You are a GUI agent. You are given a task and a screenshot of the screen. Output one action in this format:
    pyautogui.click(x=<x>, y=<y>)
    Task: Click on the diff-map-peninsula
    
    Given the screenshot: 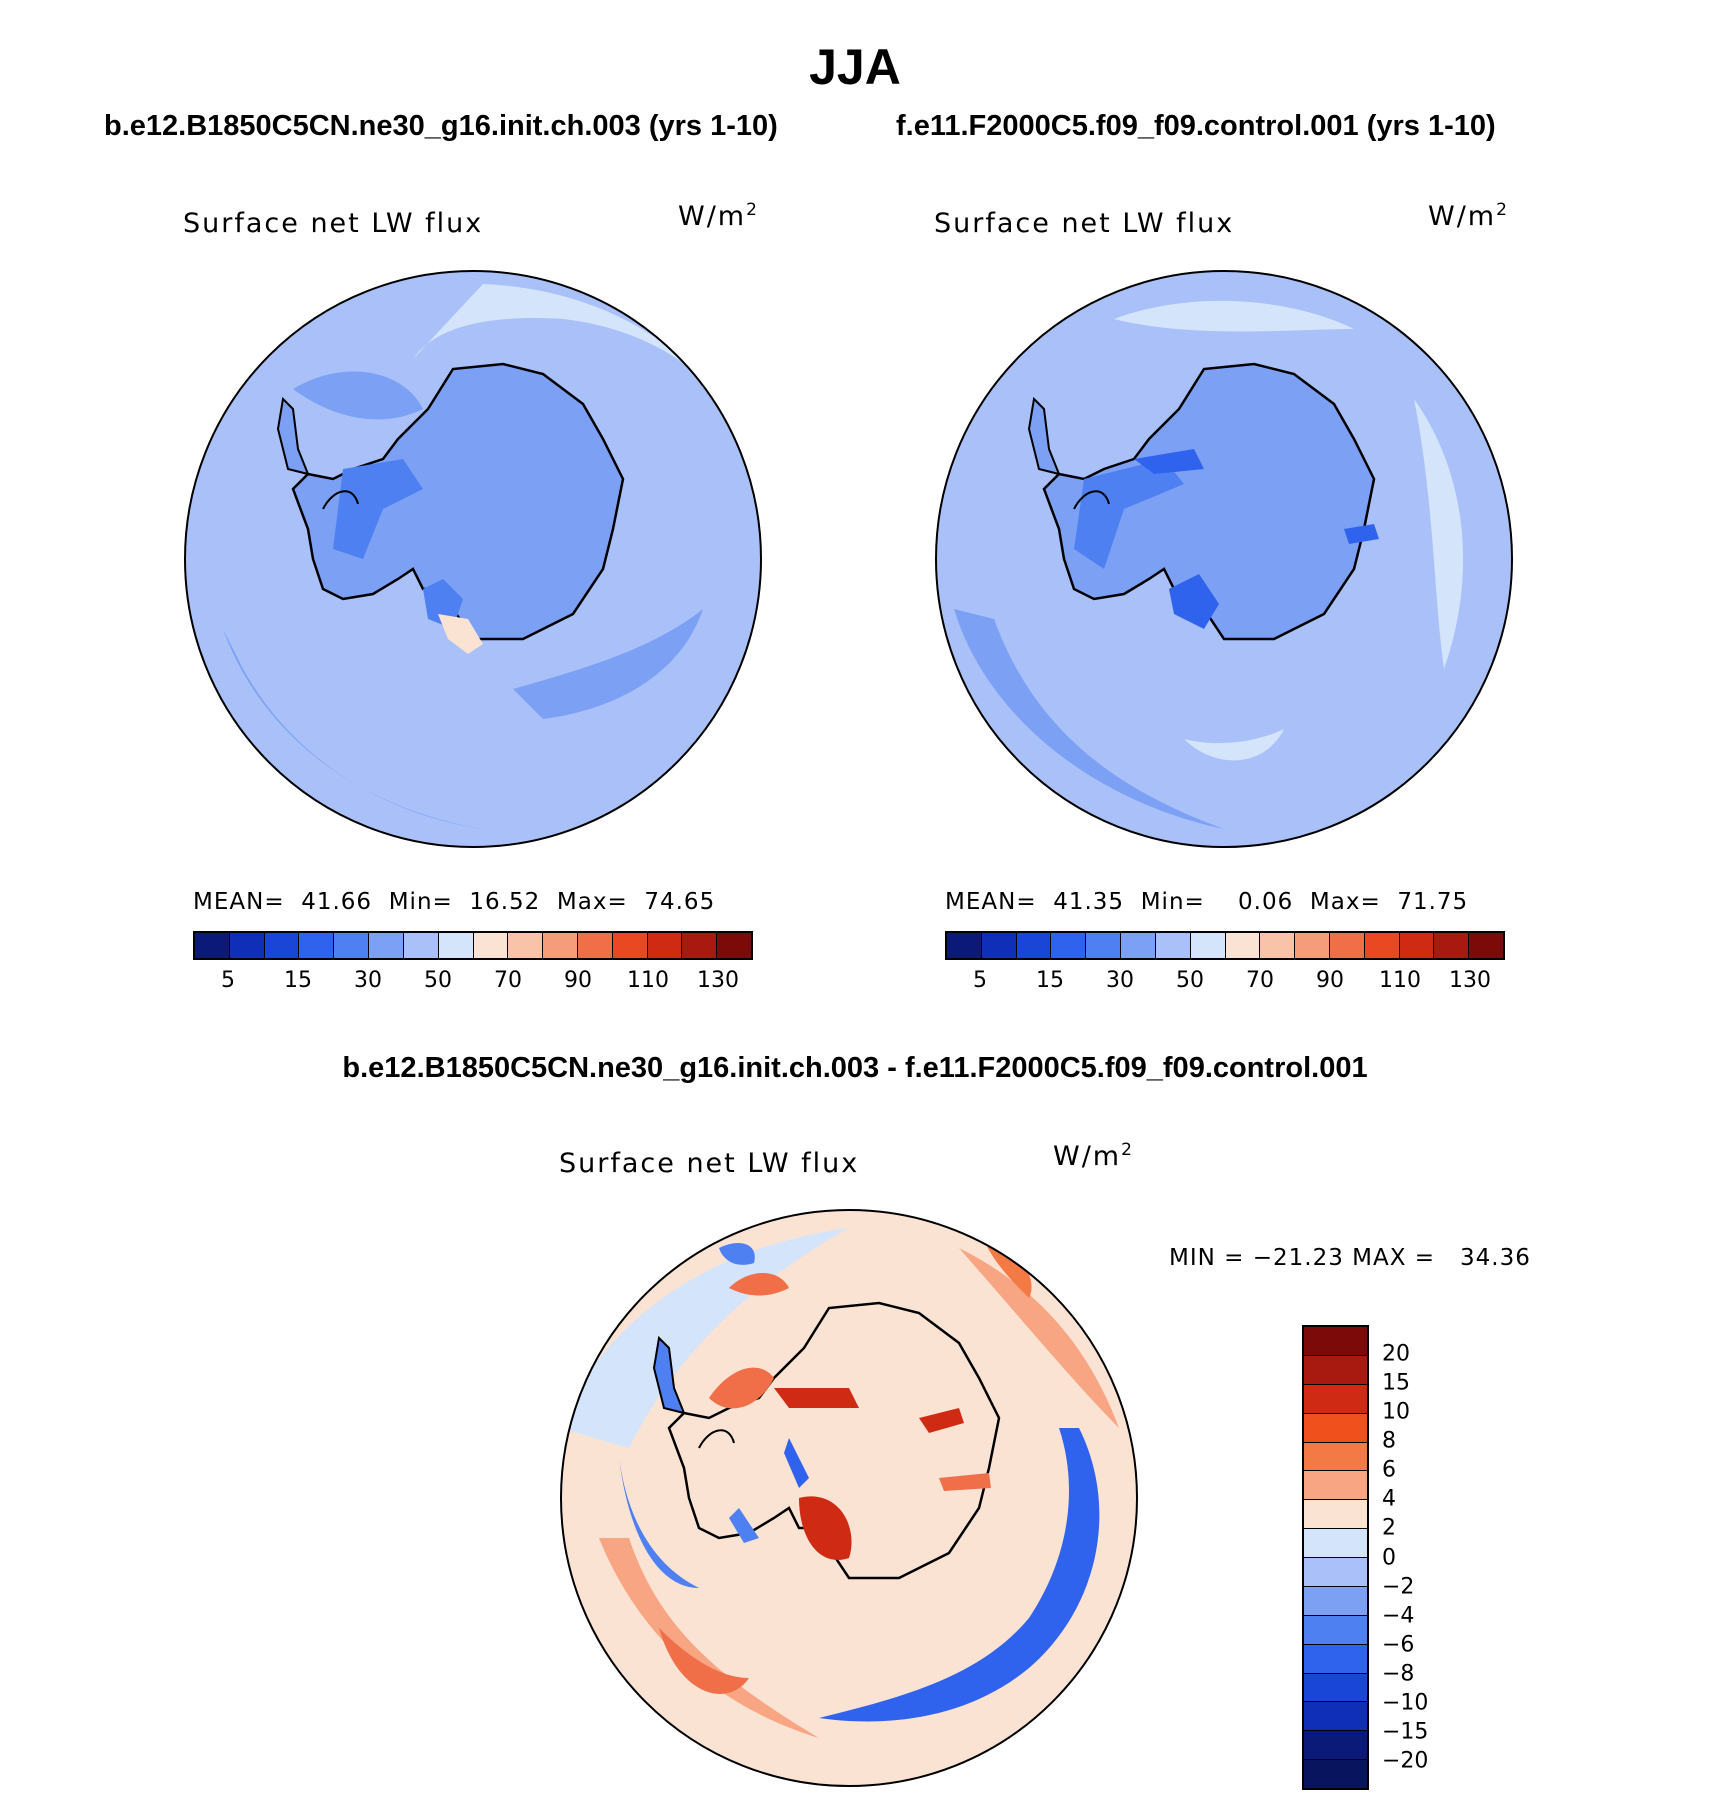 What is the action you would take?
    pyautogui.click(x=716, y=1439)
    